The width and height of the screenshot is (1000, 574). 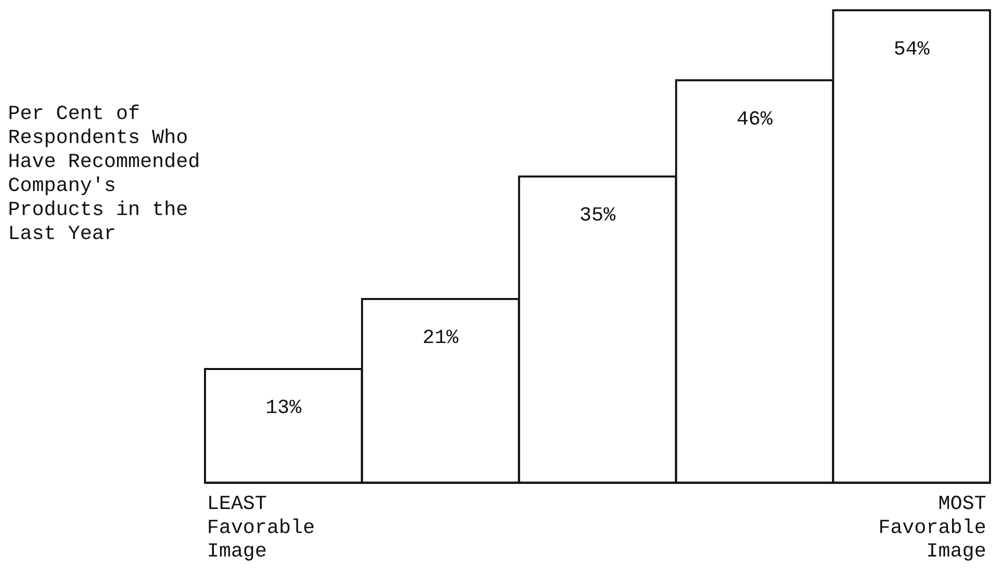 I want to click on data-label: 13%, so click(x=283, y=408).